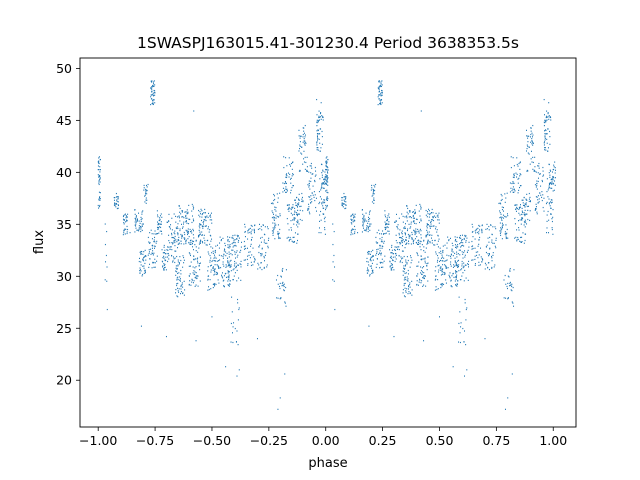 The height and width of the screenshot is (480, 640). Describe the element at coordinates (496, 440) in the screenshot. I see `x-tick-label: 0.75` at that location.